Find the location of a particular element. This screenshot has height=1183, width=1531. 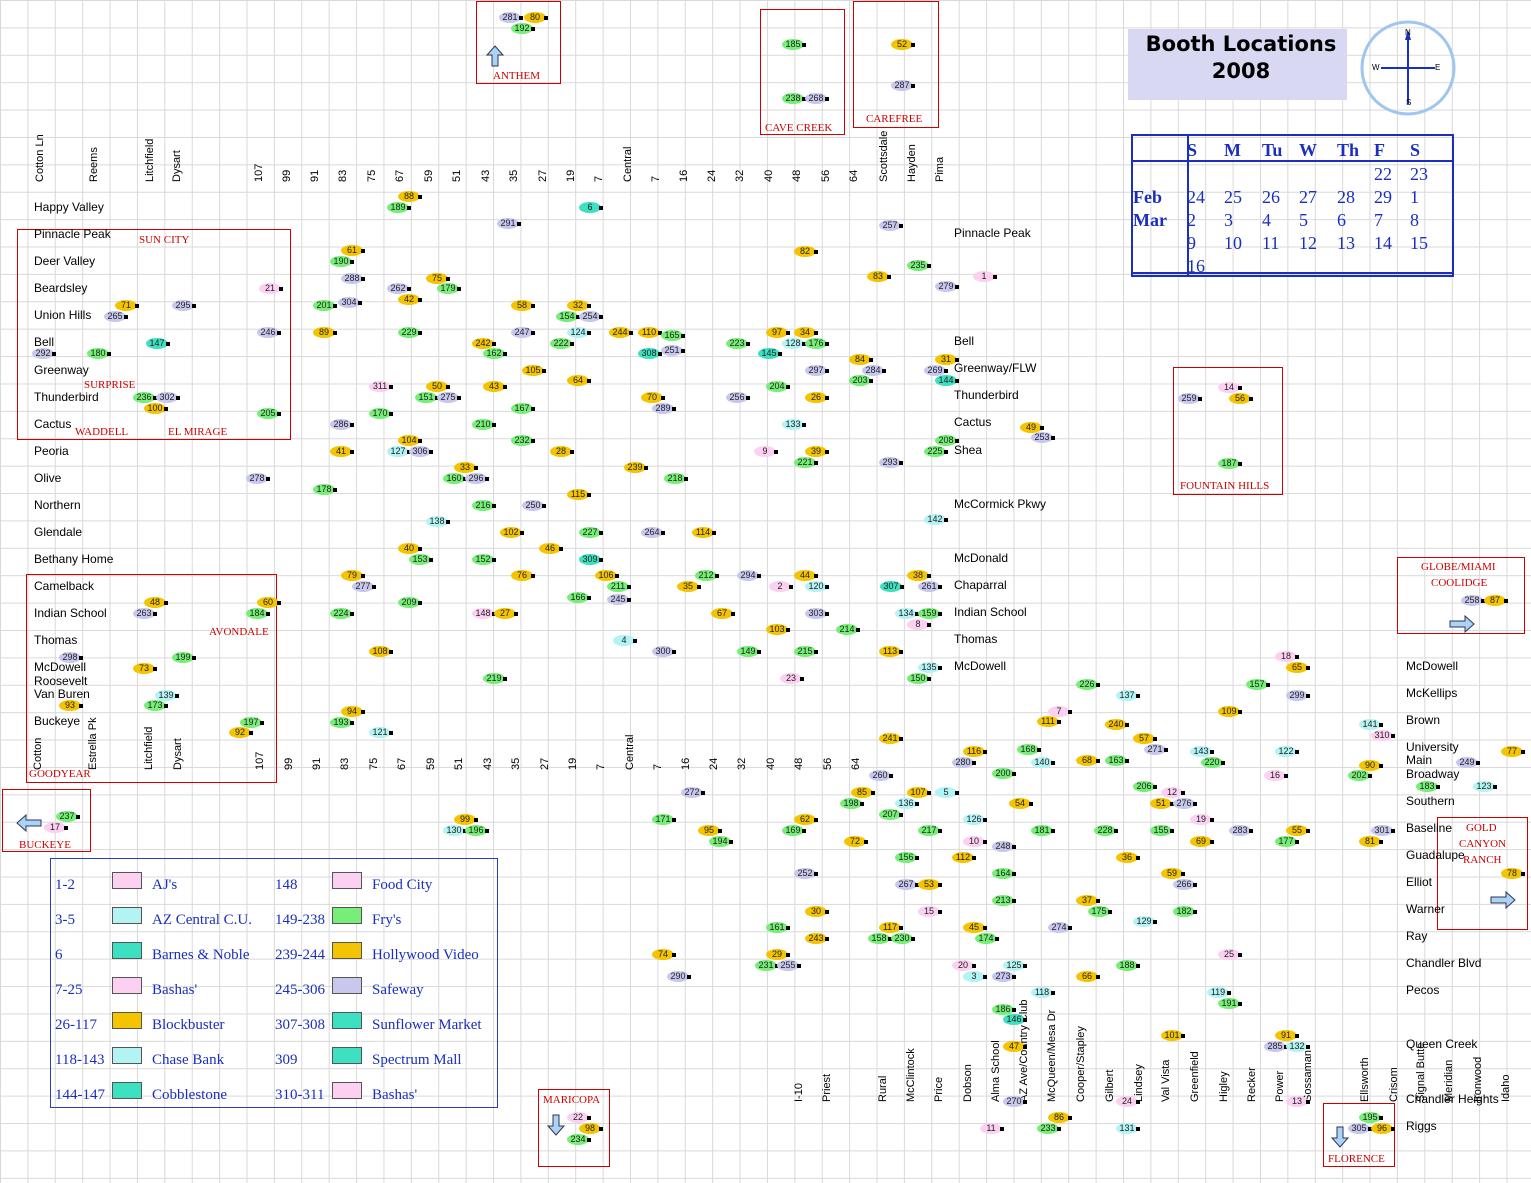

booth-marker: 97 is located at coordinates (777, 332).